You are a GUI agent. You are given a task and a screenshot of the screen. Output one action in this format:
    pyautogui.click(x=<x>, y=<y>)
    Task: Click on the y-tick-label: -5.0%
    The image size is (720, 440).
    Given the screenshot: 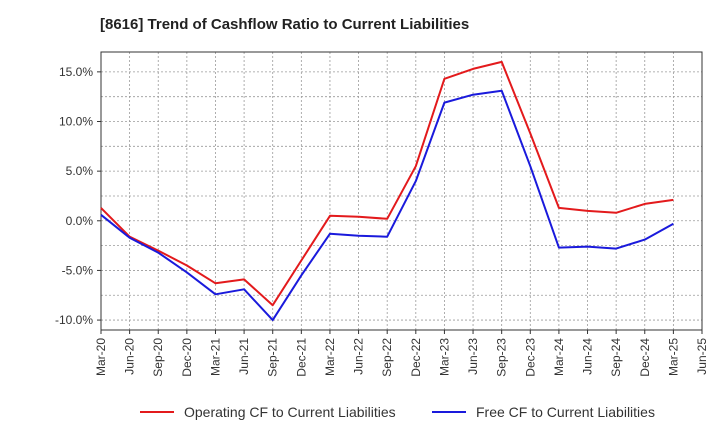 What is the action you would take?
    pyautogui.click(x=78, y=270)
    